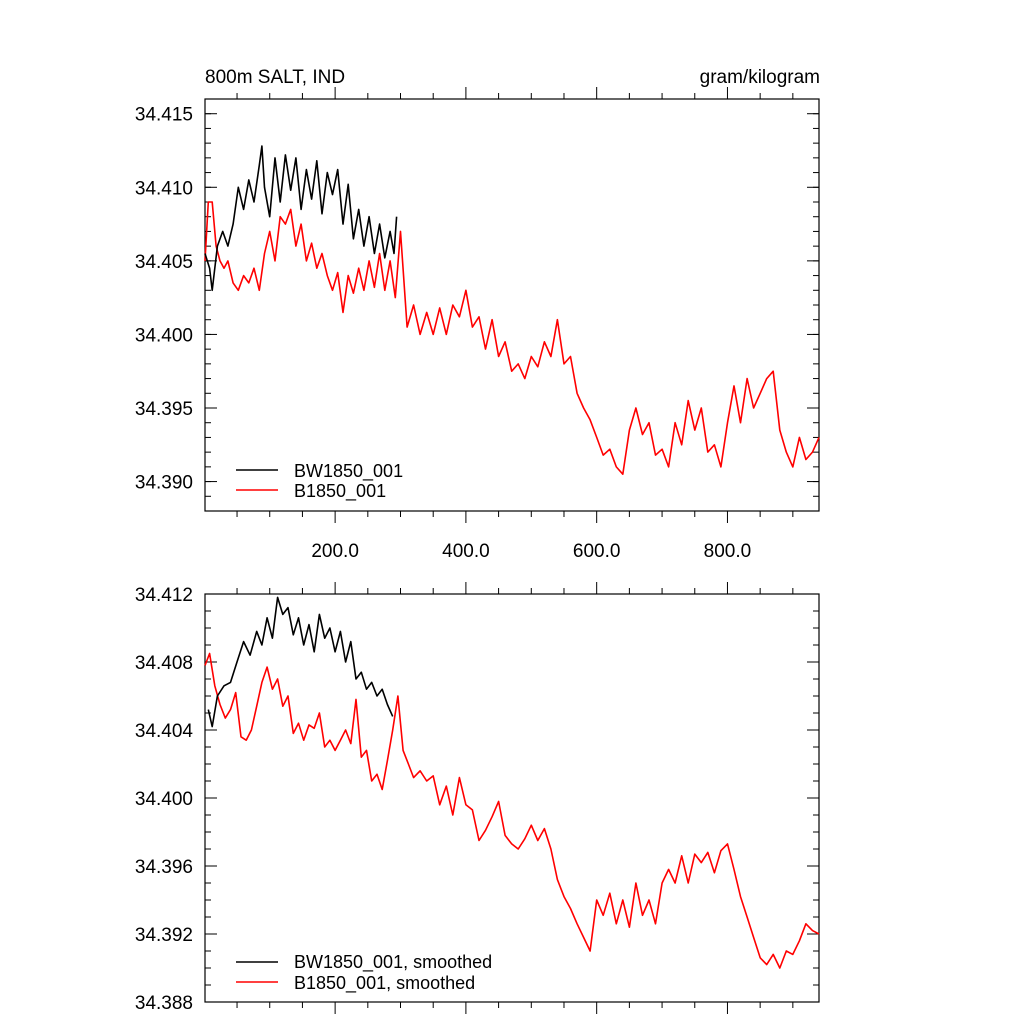  Describe the element at coordinates (164, 335) in the screenshot. I see `top-y-tick-label: 34.400` at that location.